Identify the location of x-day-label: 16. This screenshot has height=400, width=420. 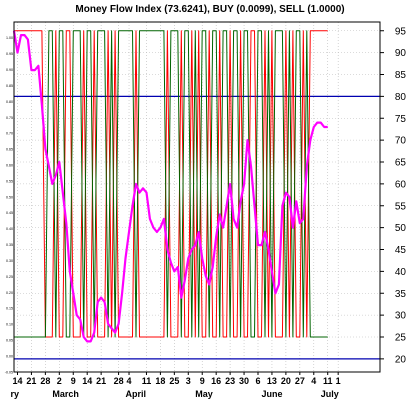
(216, 381).